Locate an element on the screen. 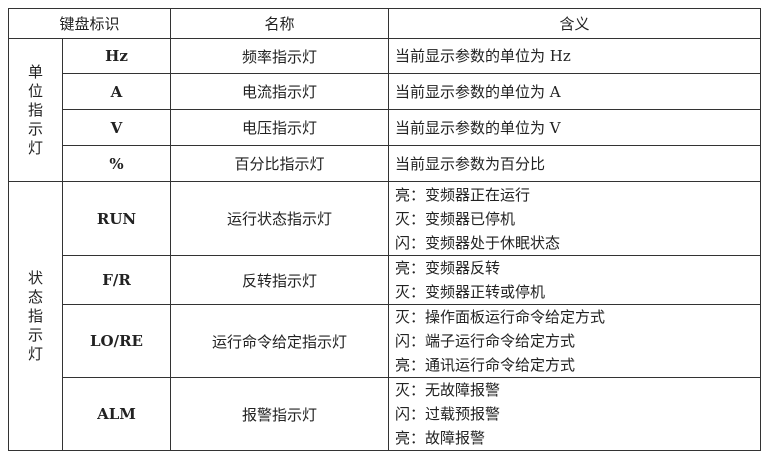  name-cell: 电压指示灯 is located at coordinates (279, 127).